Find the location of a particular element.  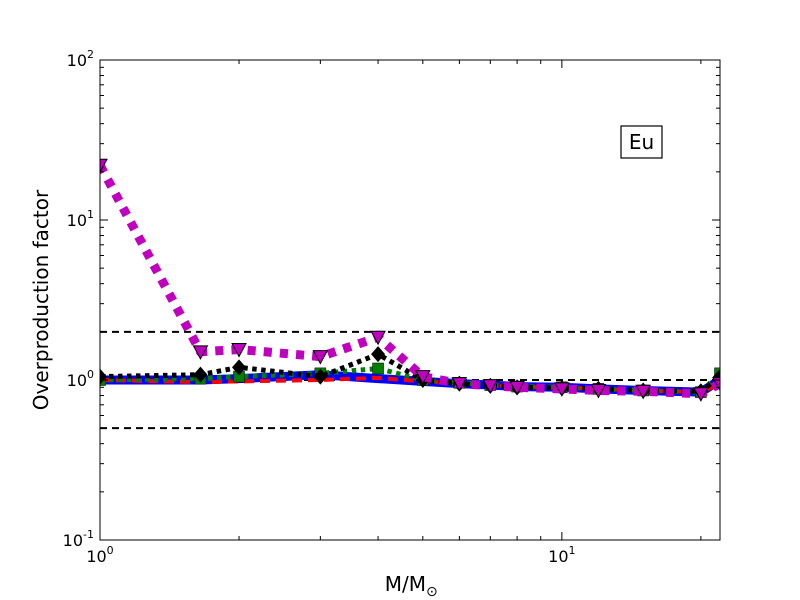

x-axis-label: M/M is located at coordinates (405, 584).